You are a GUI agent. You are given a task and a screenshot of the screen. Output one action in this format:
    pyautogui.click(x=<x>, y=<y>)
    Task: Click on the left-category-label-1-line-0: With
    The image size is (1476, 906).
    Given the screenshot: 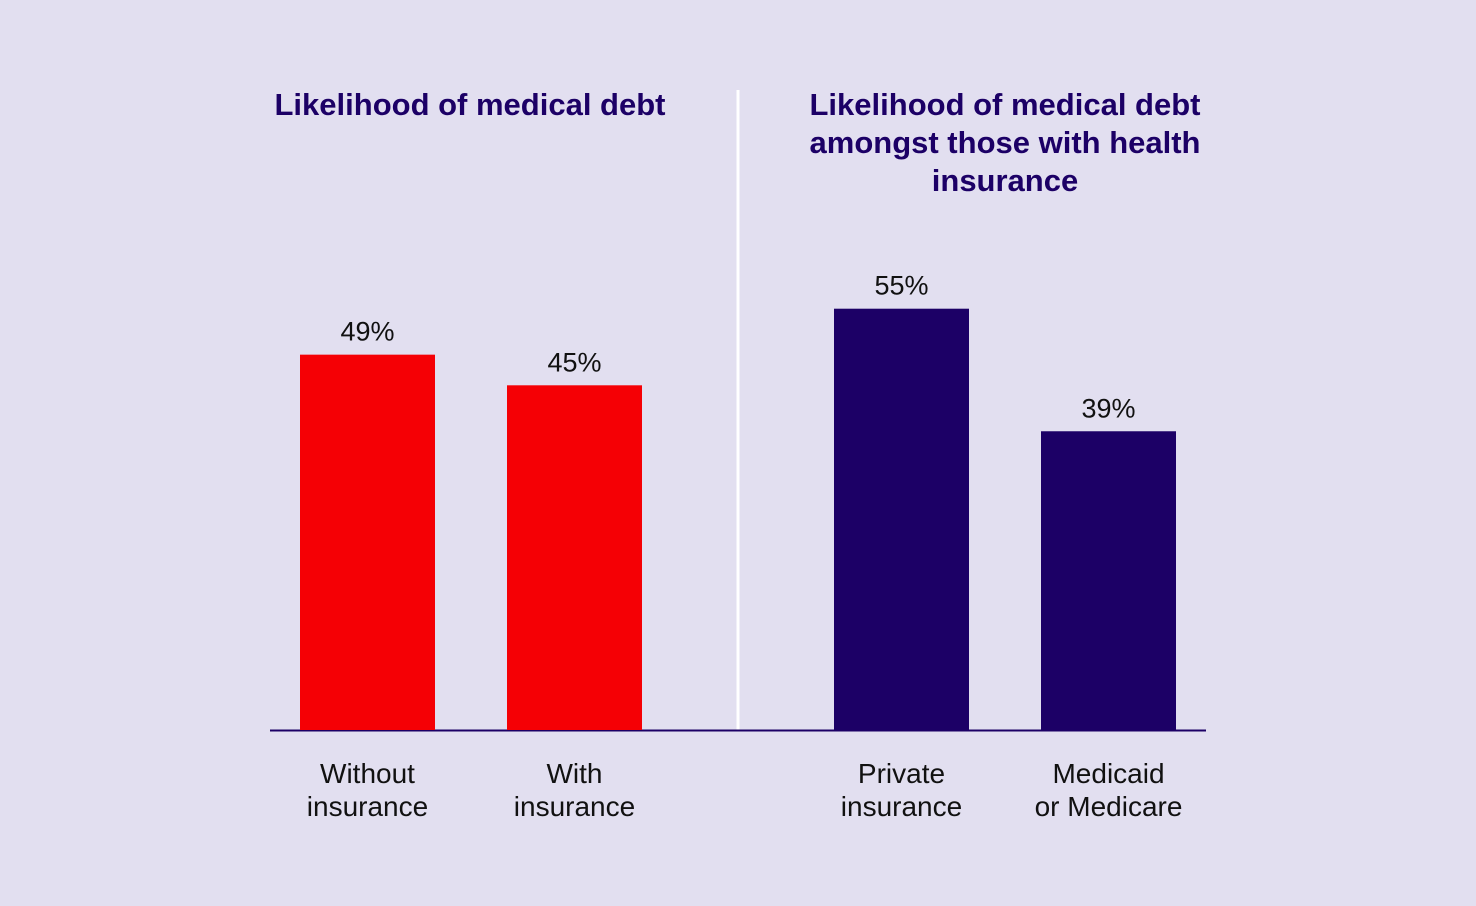 What is the action you would take?
    pyautogui.click(x=575, y=773)
    